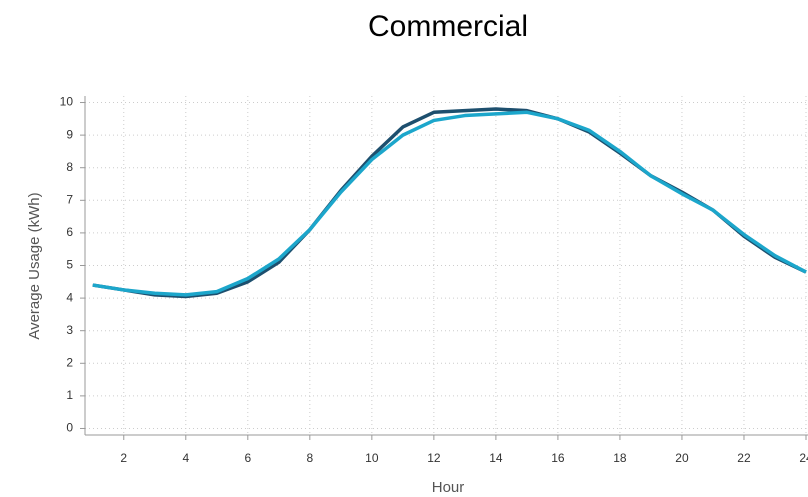 Image resolution: width=808 pixels, height=497 pixels. What do you see at coordinates (69, 297) in the screenshot?
I see `y-tick-label: 4` at bounding box center [69, 297].